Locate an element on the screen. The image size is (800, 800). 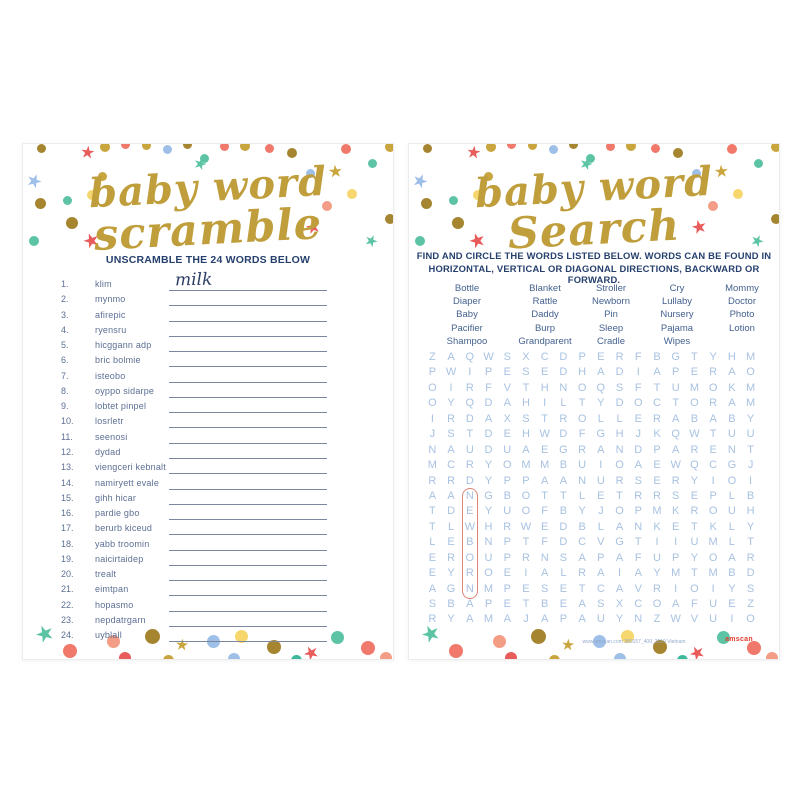
scrambled-word: hopasmo is located at coordinates (114, 604).